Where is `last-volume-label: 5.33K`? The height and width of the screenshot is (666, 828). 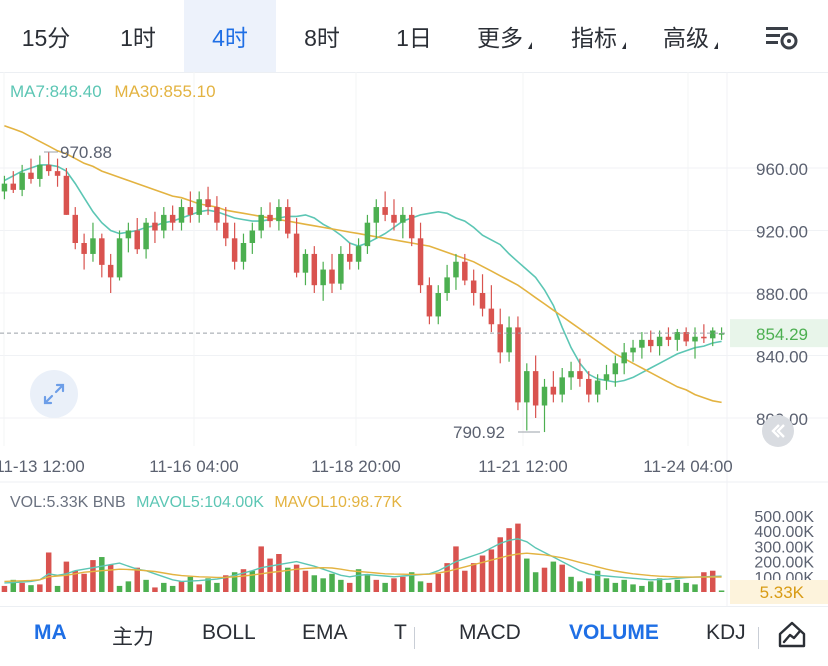
last-volume-label: 5.33K is located at coordinates (782, 592).